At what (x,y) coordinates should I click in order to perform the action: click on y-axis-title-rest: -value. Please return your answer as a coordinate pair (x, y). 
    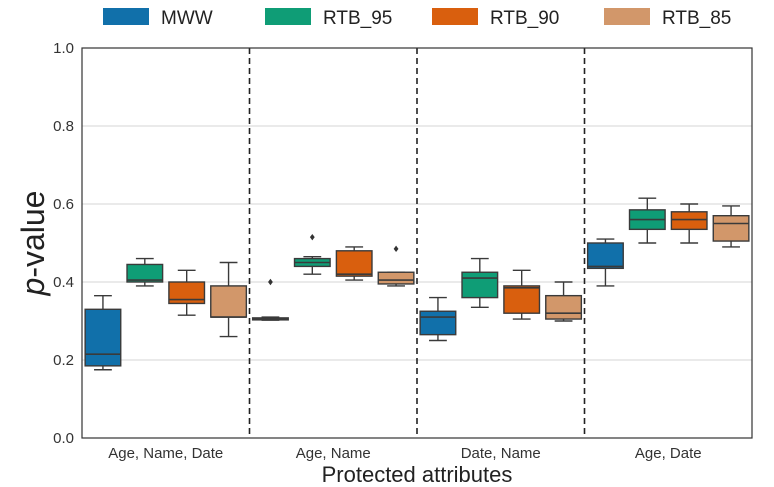
    Looking at the image, I should click on (33, 234).